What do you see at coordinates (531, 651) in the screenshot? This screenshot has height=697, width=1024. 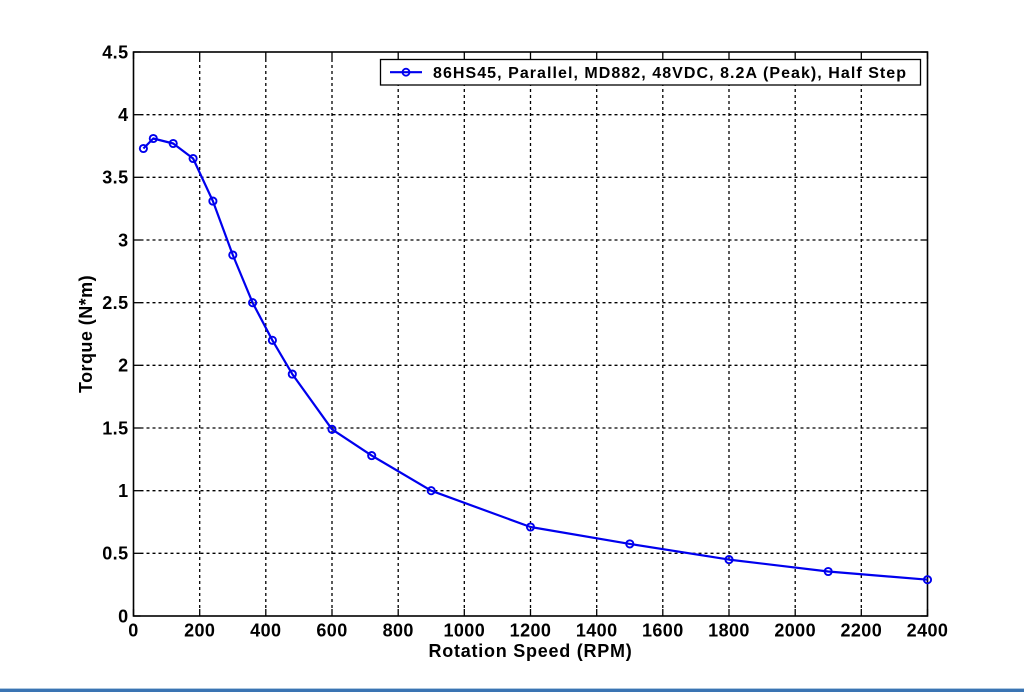 I see `svg-text: Rotation Speed (RPM)` at bounding box center [531, 651].